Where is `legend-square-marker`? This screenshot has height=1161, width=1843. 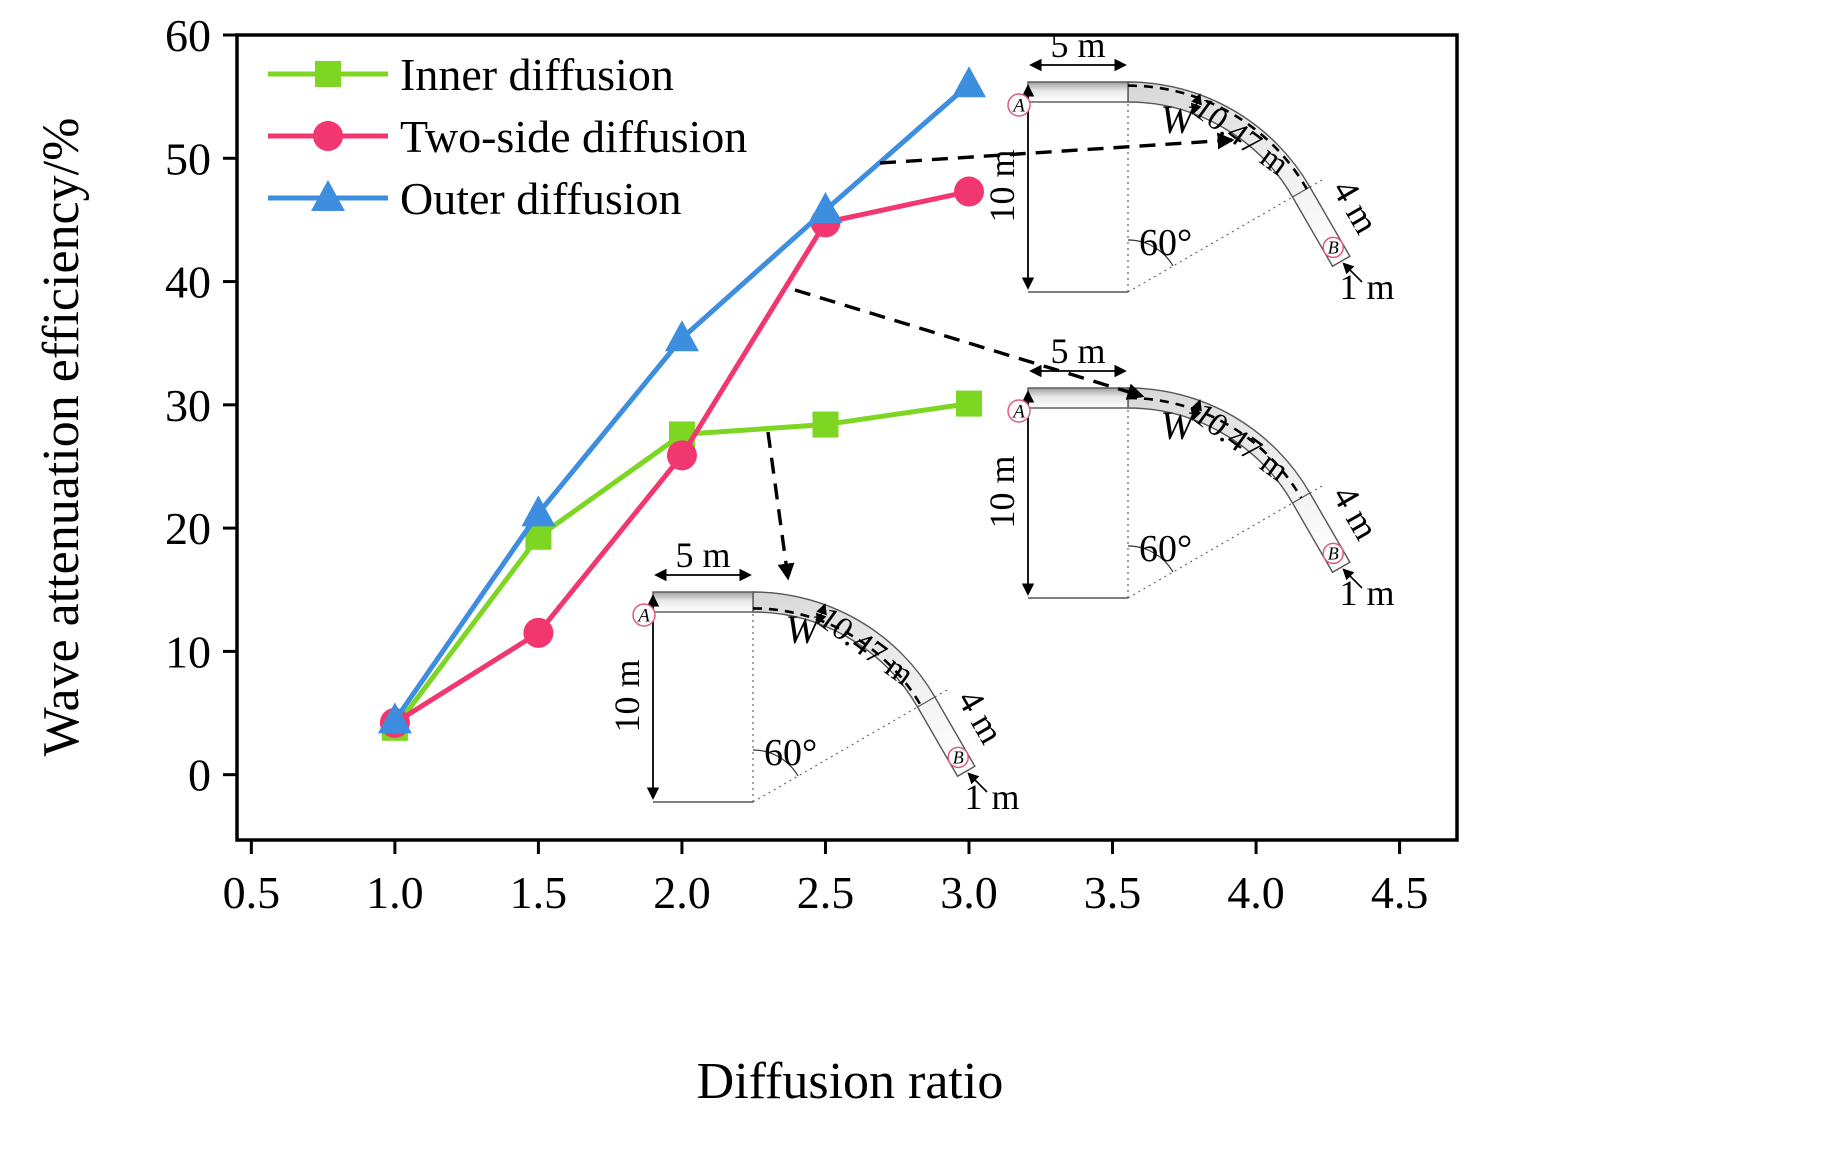 legend-square-marker is located at coordinates (328, 74).